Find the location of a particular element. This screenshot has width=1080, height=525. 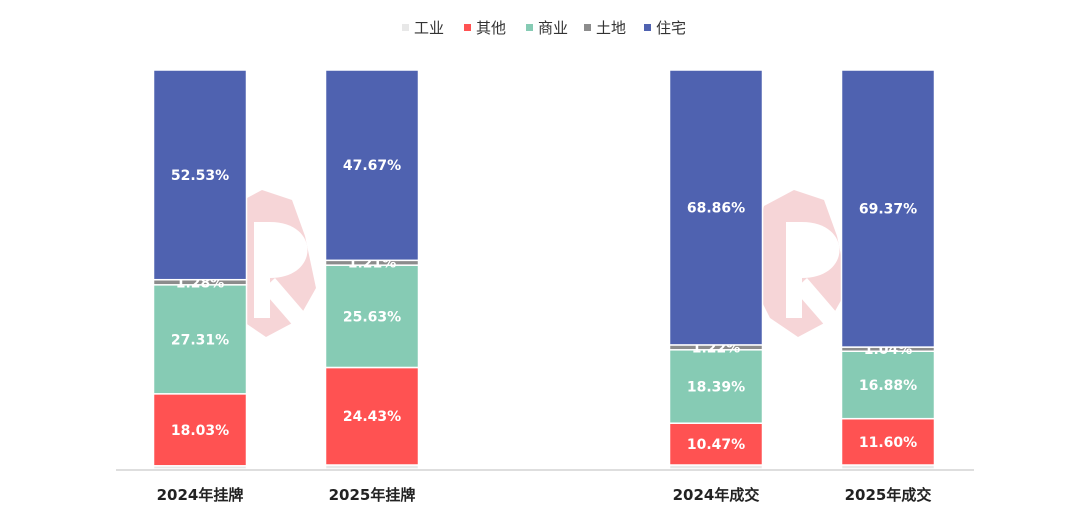

data-label-3-4: 69.37% is located at coordinates (888, 210).